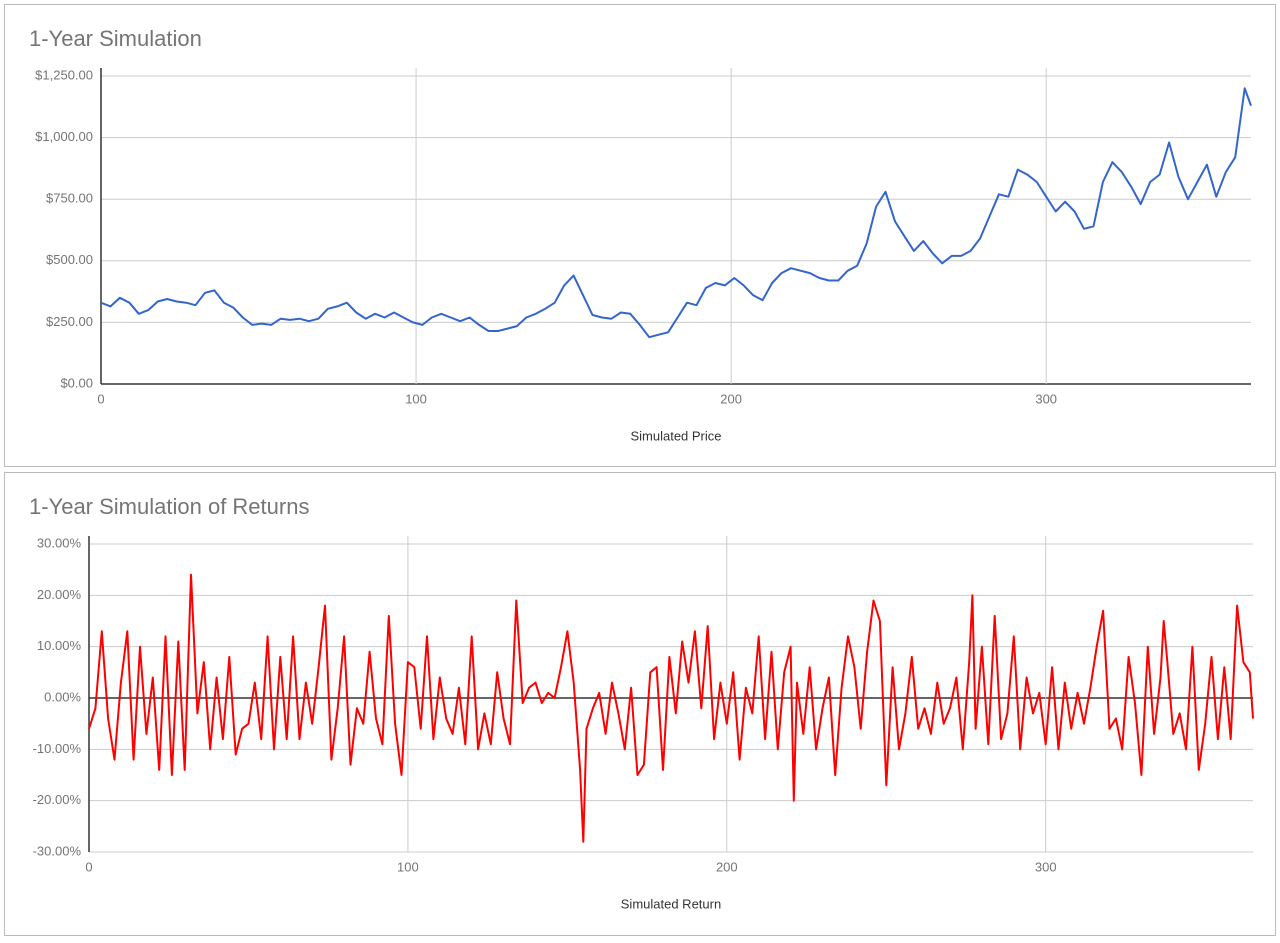 This screenshot has width=1280, height=943. I want to click on x-axis-title: Simulated Price, so click(675, 435).